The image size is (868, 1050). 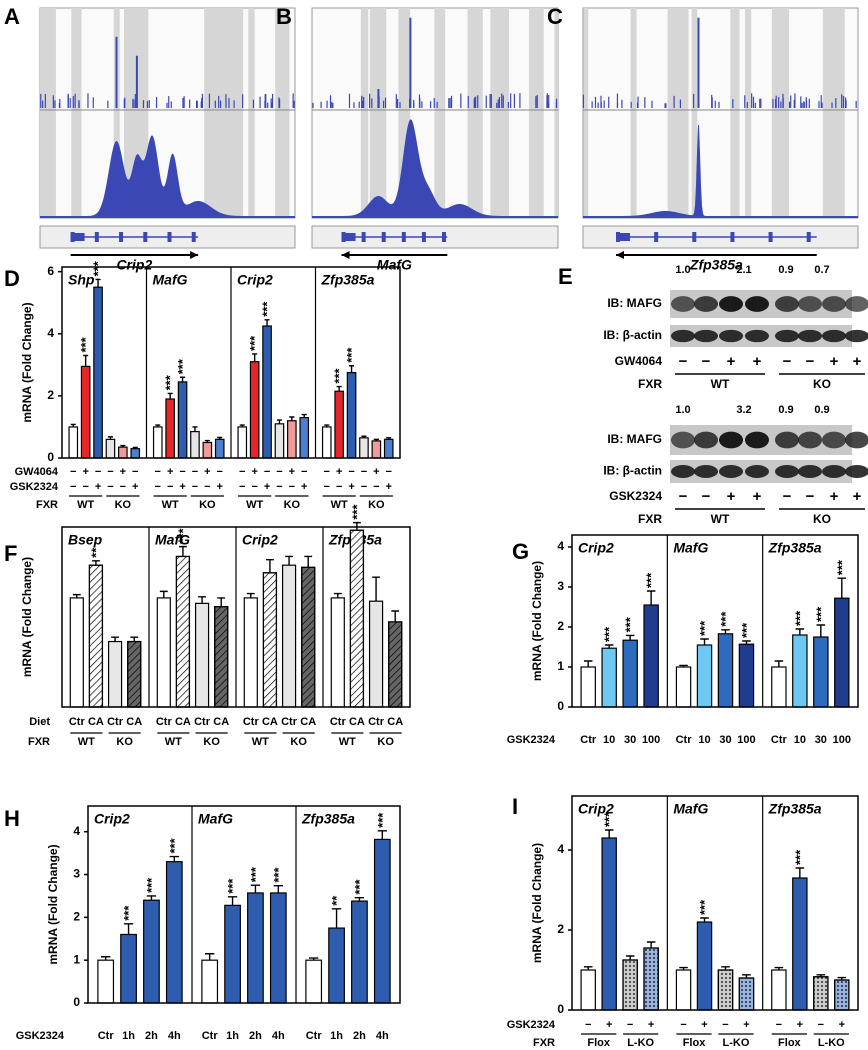 What do you see at coordinates (12, 818) in the screenshot?
I see `panel-letter: H` at bounding box center [12, 818].